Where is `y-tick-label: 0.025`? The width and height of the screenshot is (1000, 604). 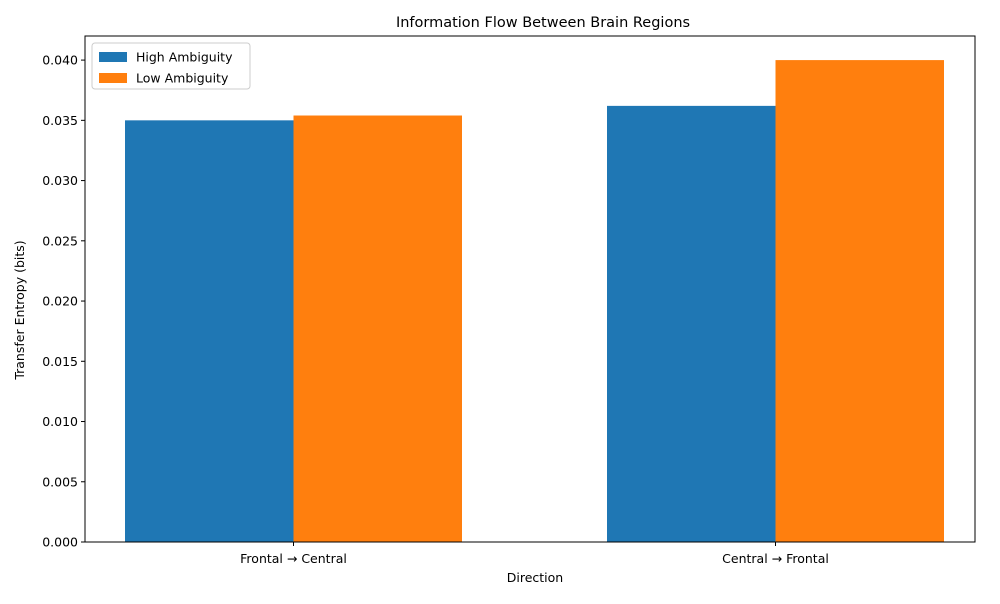
y-tick-label: 0.025 is located at coordinates (60, 240).